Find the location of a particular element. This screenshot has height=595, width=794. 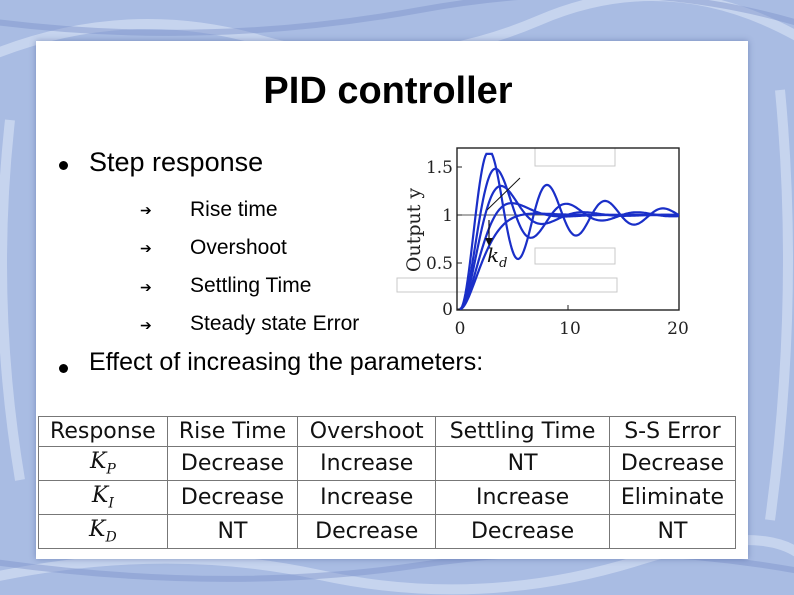

slide-title: PID controller is located at coordinates (388, 91).